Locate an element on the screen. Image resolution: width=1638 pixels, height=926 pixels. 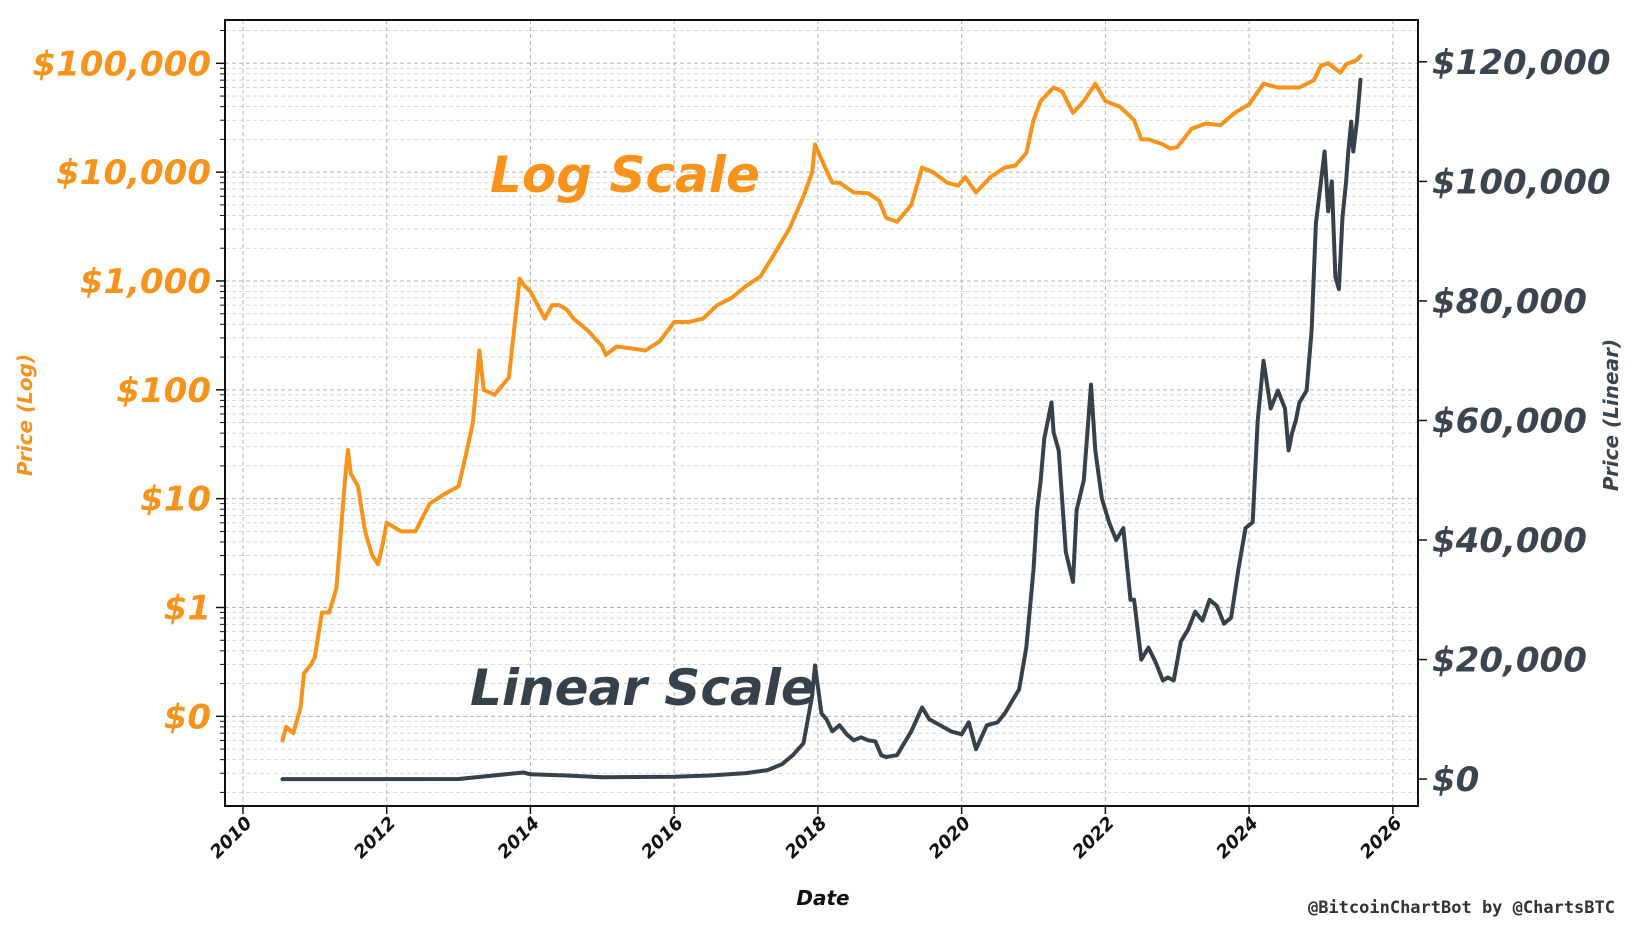
left-tick-label: $100 is located at coordinates (163, 391).